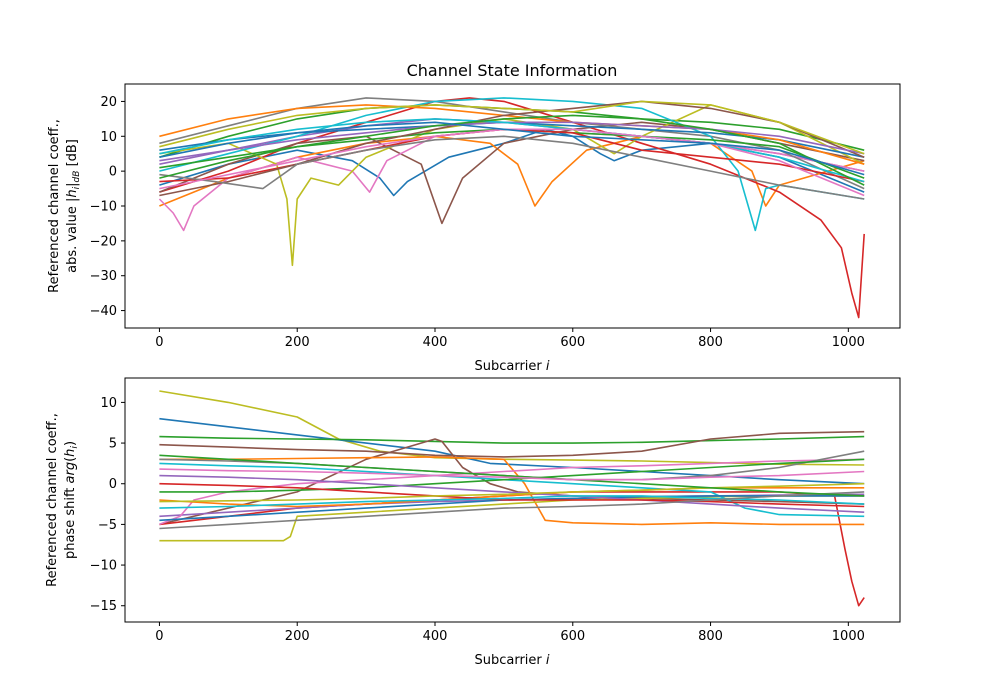 Image resolution: width=1000 pixels, height=700 pixels. What do you see at coordinates (108, 403) in the screenshot?
I see `phase-y-tick-label: 10` at bounding box center [108, 403].